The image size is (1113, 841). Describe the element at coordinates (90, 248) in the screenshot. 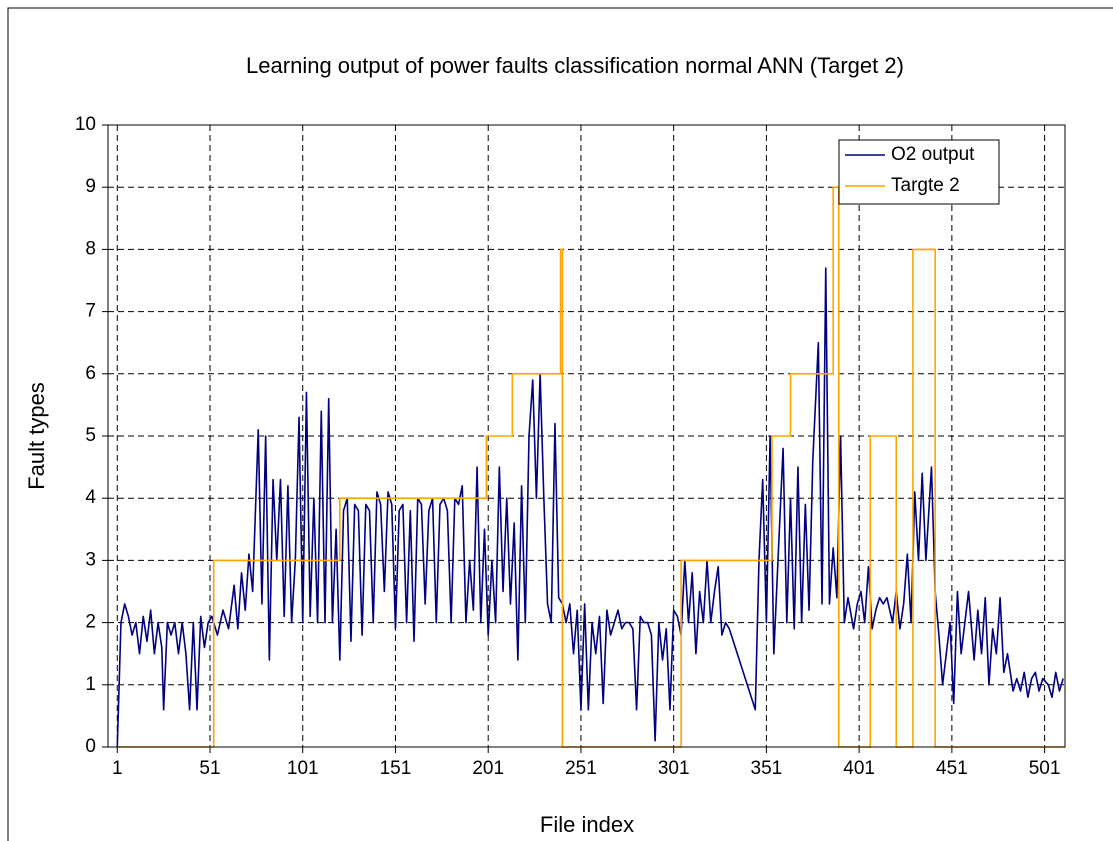

I see `y-tick-label: 8` at that location.